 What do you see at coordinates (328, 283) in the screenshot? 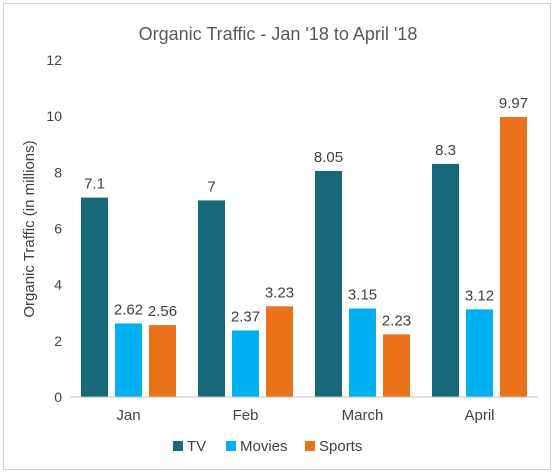
I see `bar-tv-march` at bounding box center [328, 283].